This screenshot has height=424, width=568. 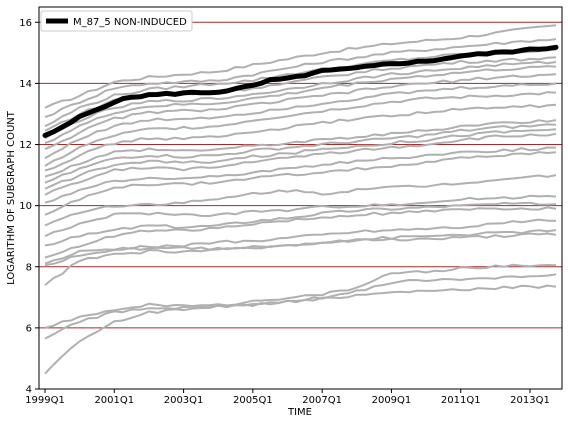 I want to click on y-tick-label: 6, so click(x=29, y=328).